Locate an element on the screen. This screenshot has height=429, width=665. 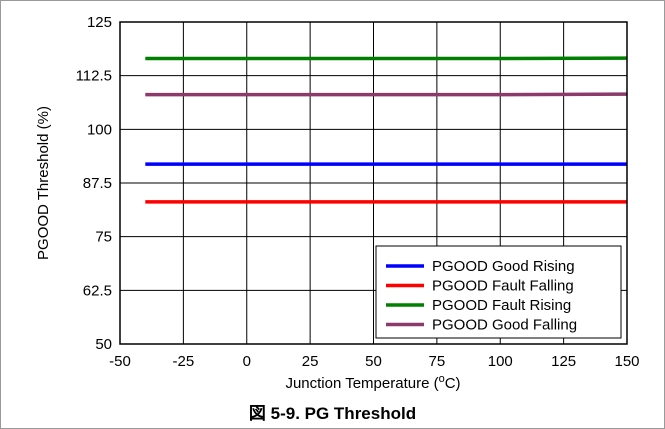
y-tick-label: 87.5 is located at coordinates (97, 183).